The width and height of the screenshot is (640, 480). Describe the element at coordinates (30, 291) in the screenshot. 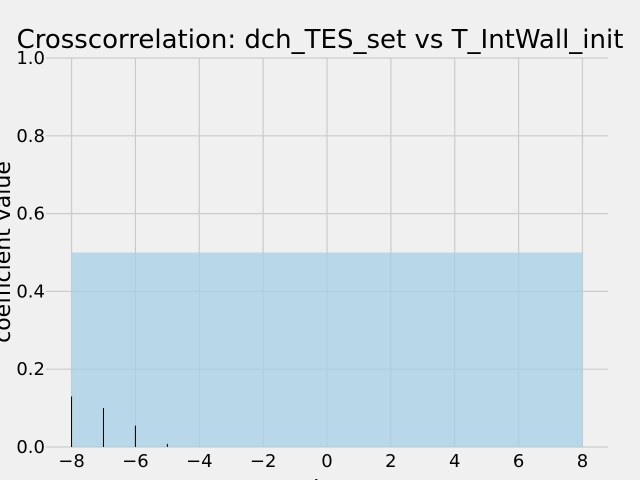

I see `y-tick-label-2: 0.4` at that location.